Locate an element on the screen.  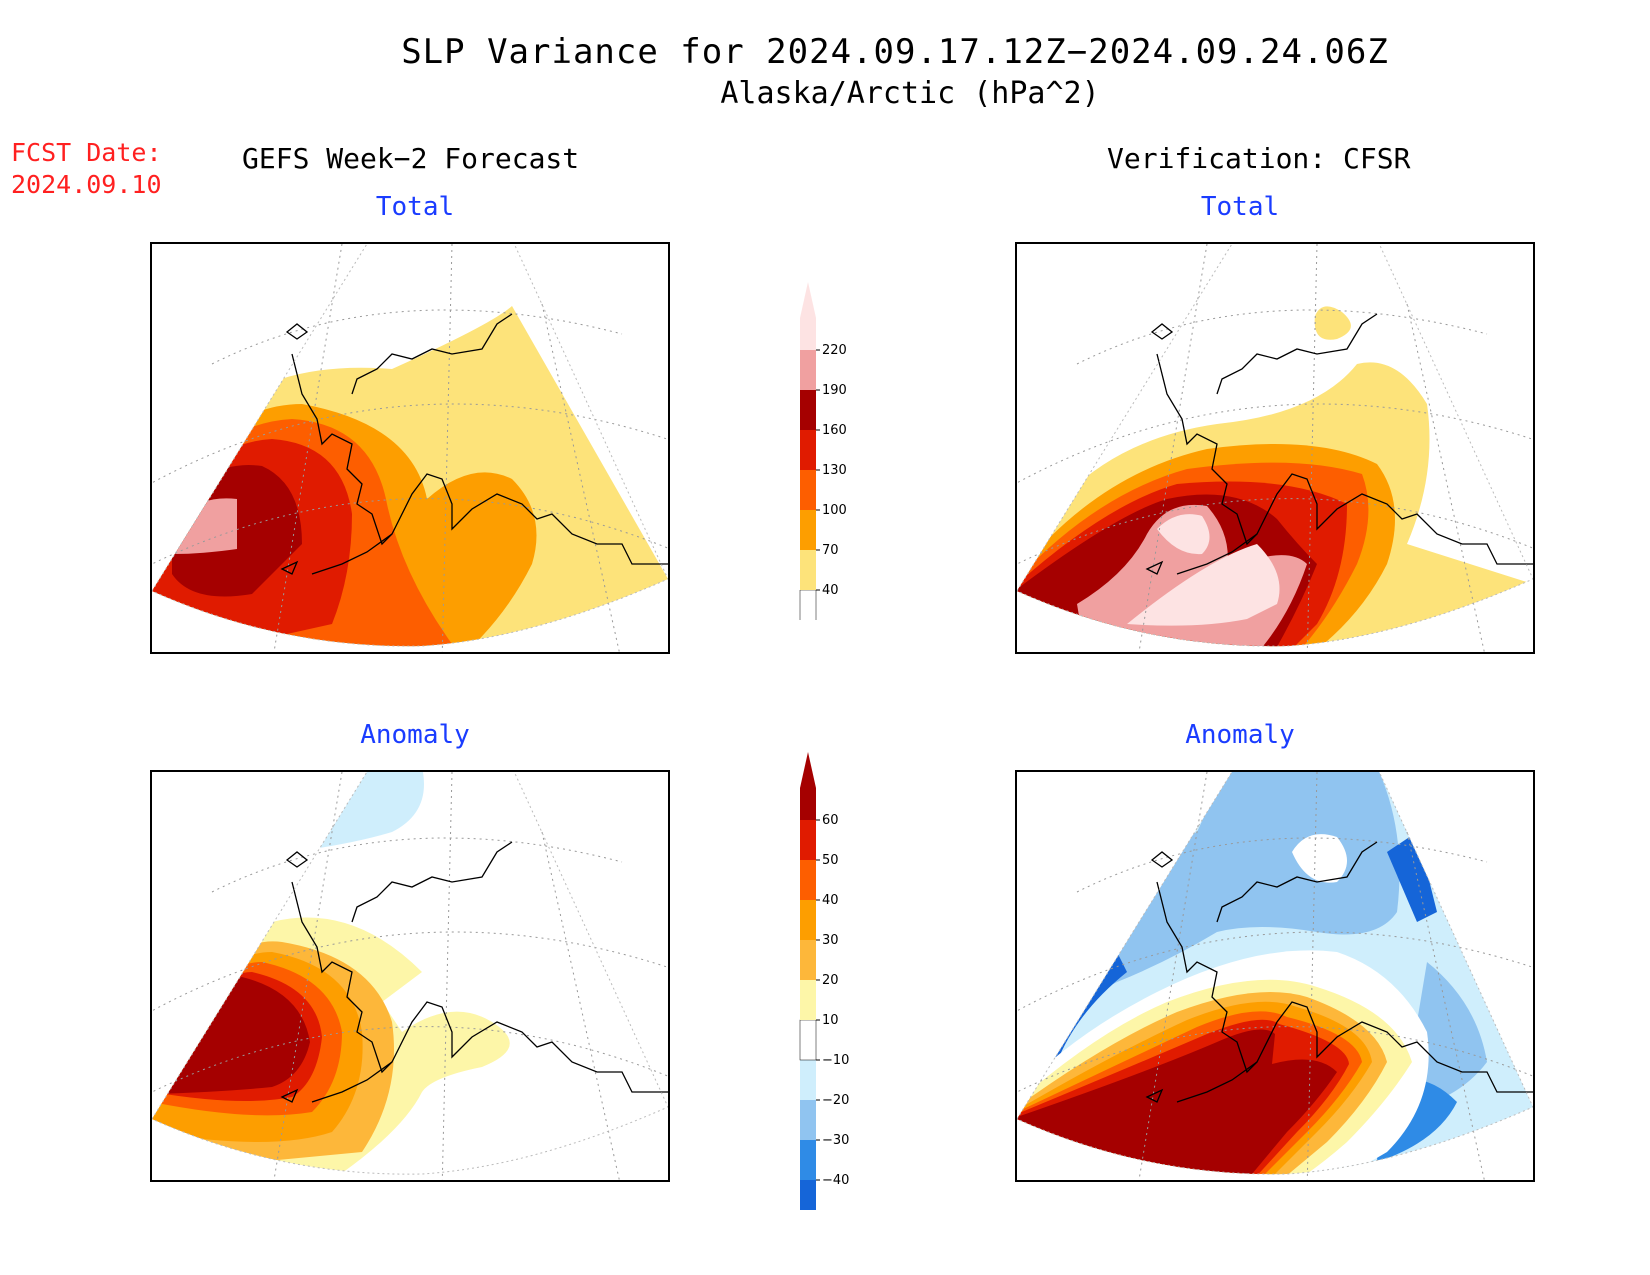
right-column-title: Verification: CFSR is located at coordinates (1259, 158).